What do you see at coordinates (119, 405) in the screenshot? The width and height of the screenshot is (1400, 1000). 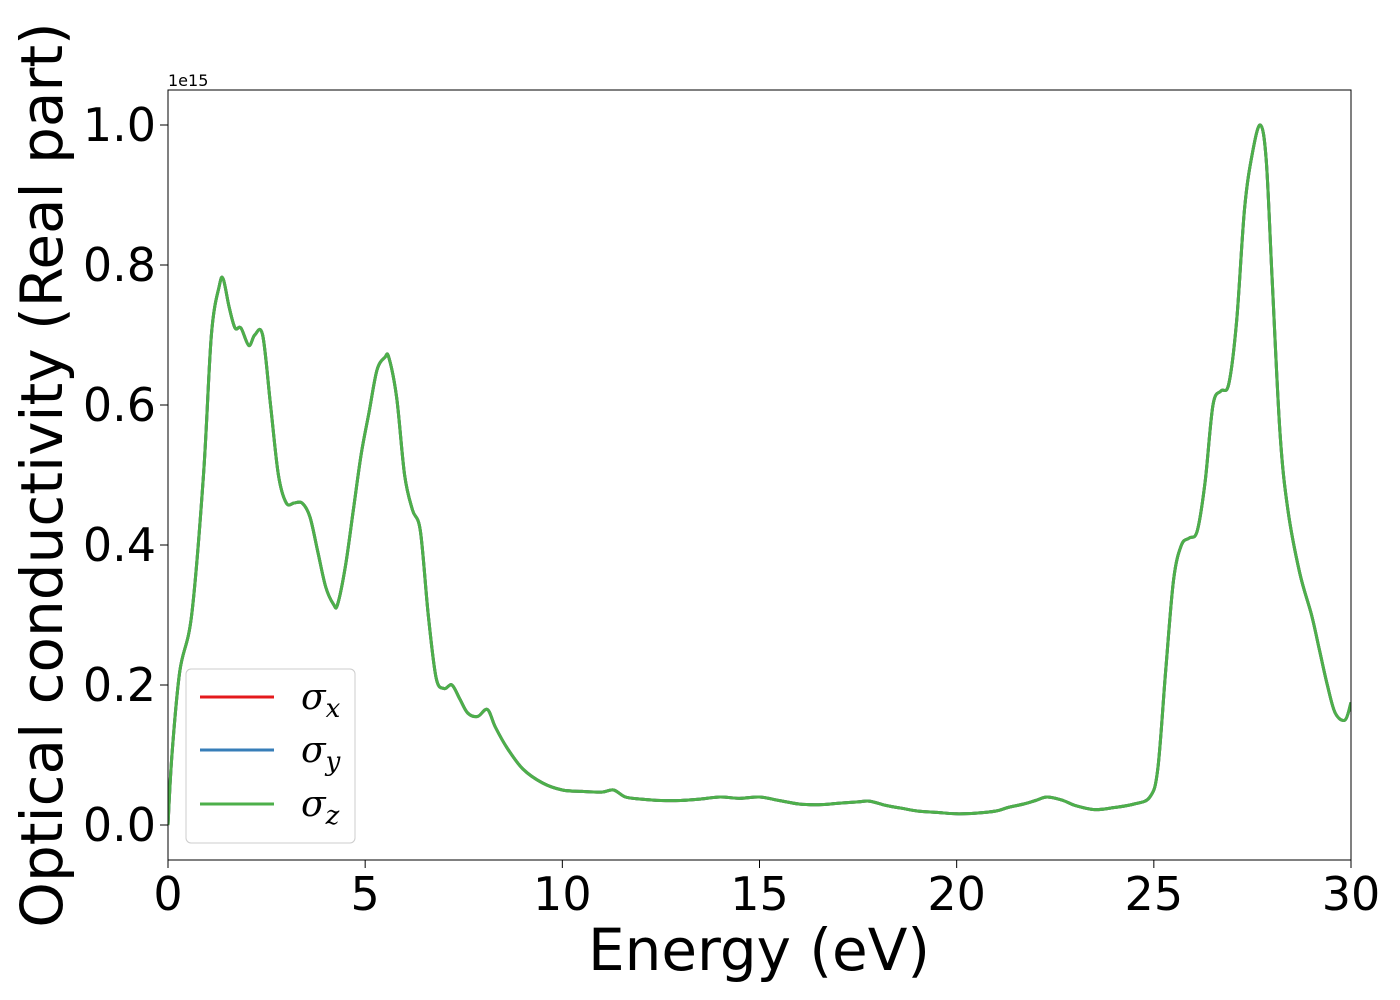 I see `y-tick-label: 0.6` at bounding box center [119, 405].